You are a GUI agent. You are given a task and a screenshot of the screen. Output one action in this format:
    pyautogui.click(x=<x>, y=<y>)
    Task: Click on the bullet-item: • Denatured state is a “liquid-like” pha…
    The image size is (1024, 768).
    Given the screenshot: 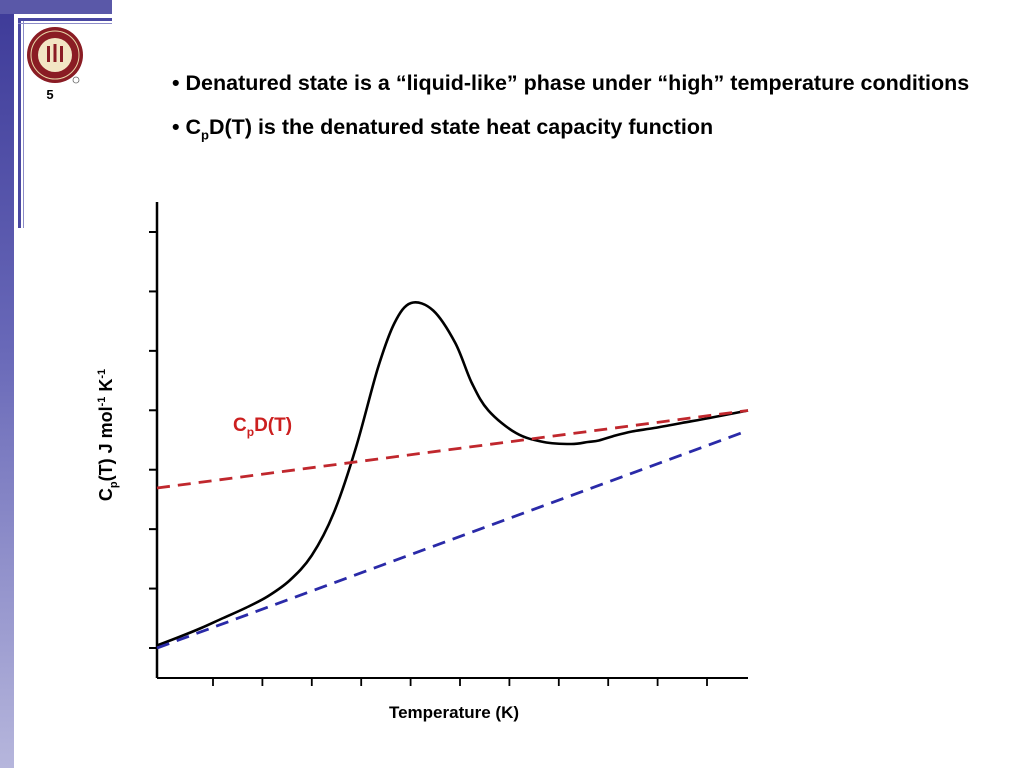 What is the action you would take?
    pyautogui.click(x=587, y=83)
    